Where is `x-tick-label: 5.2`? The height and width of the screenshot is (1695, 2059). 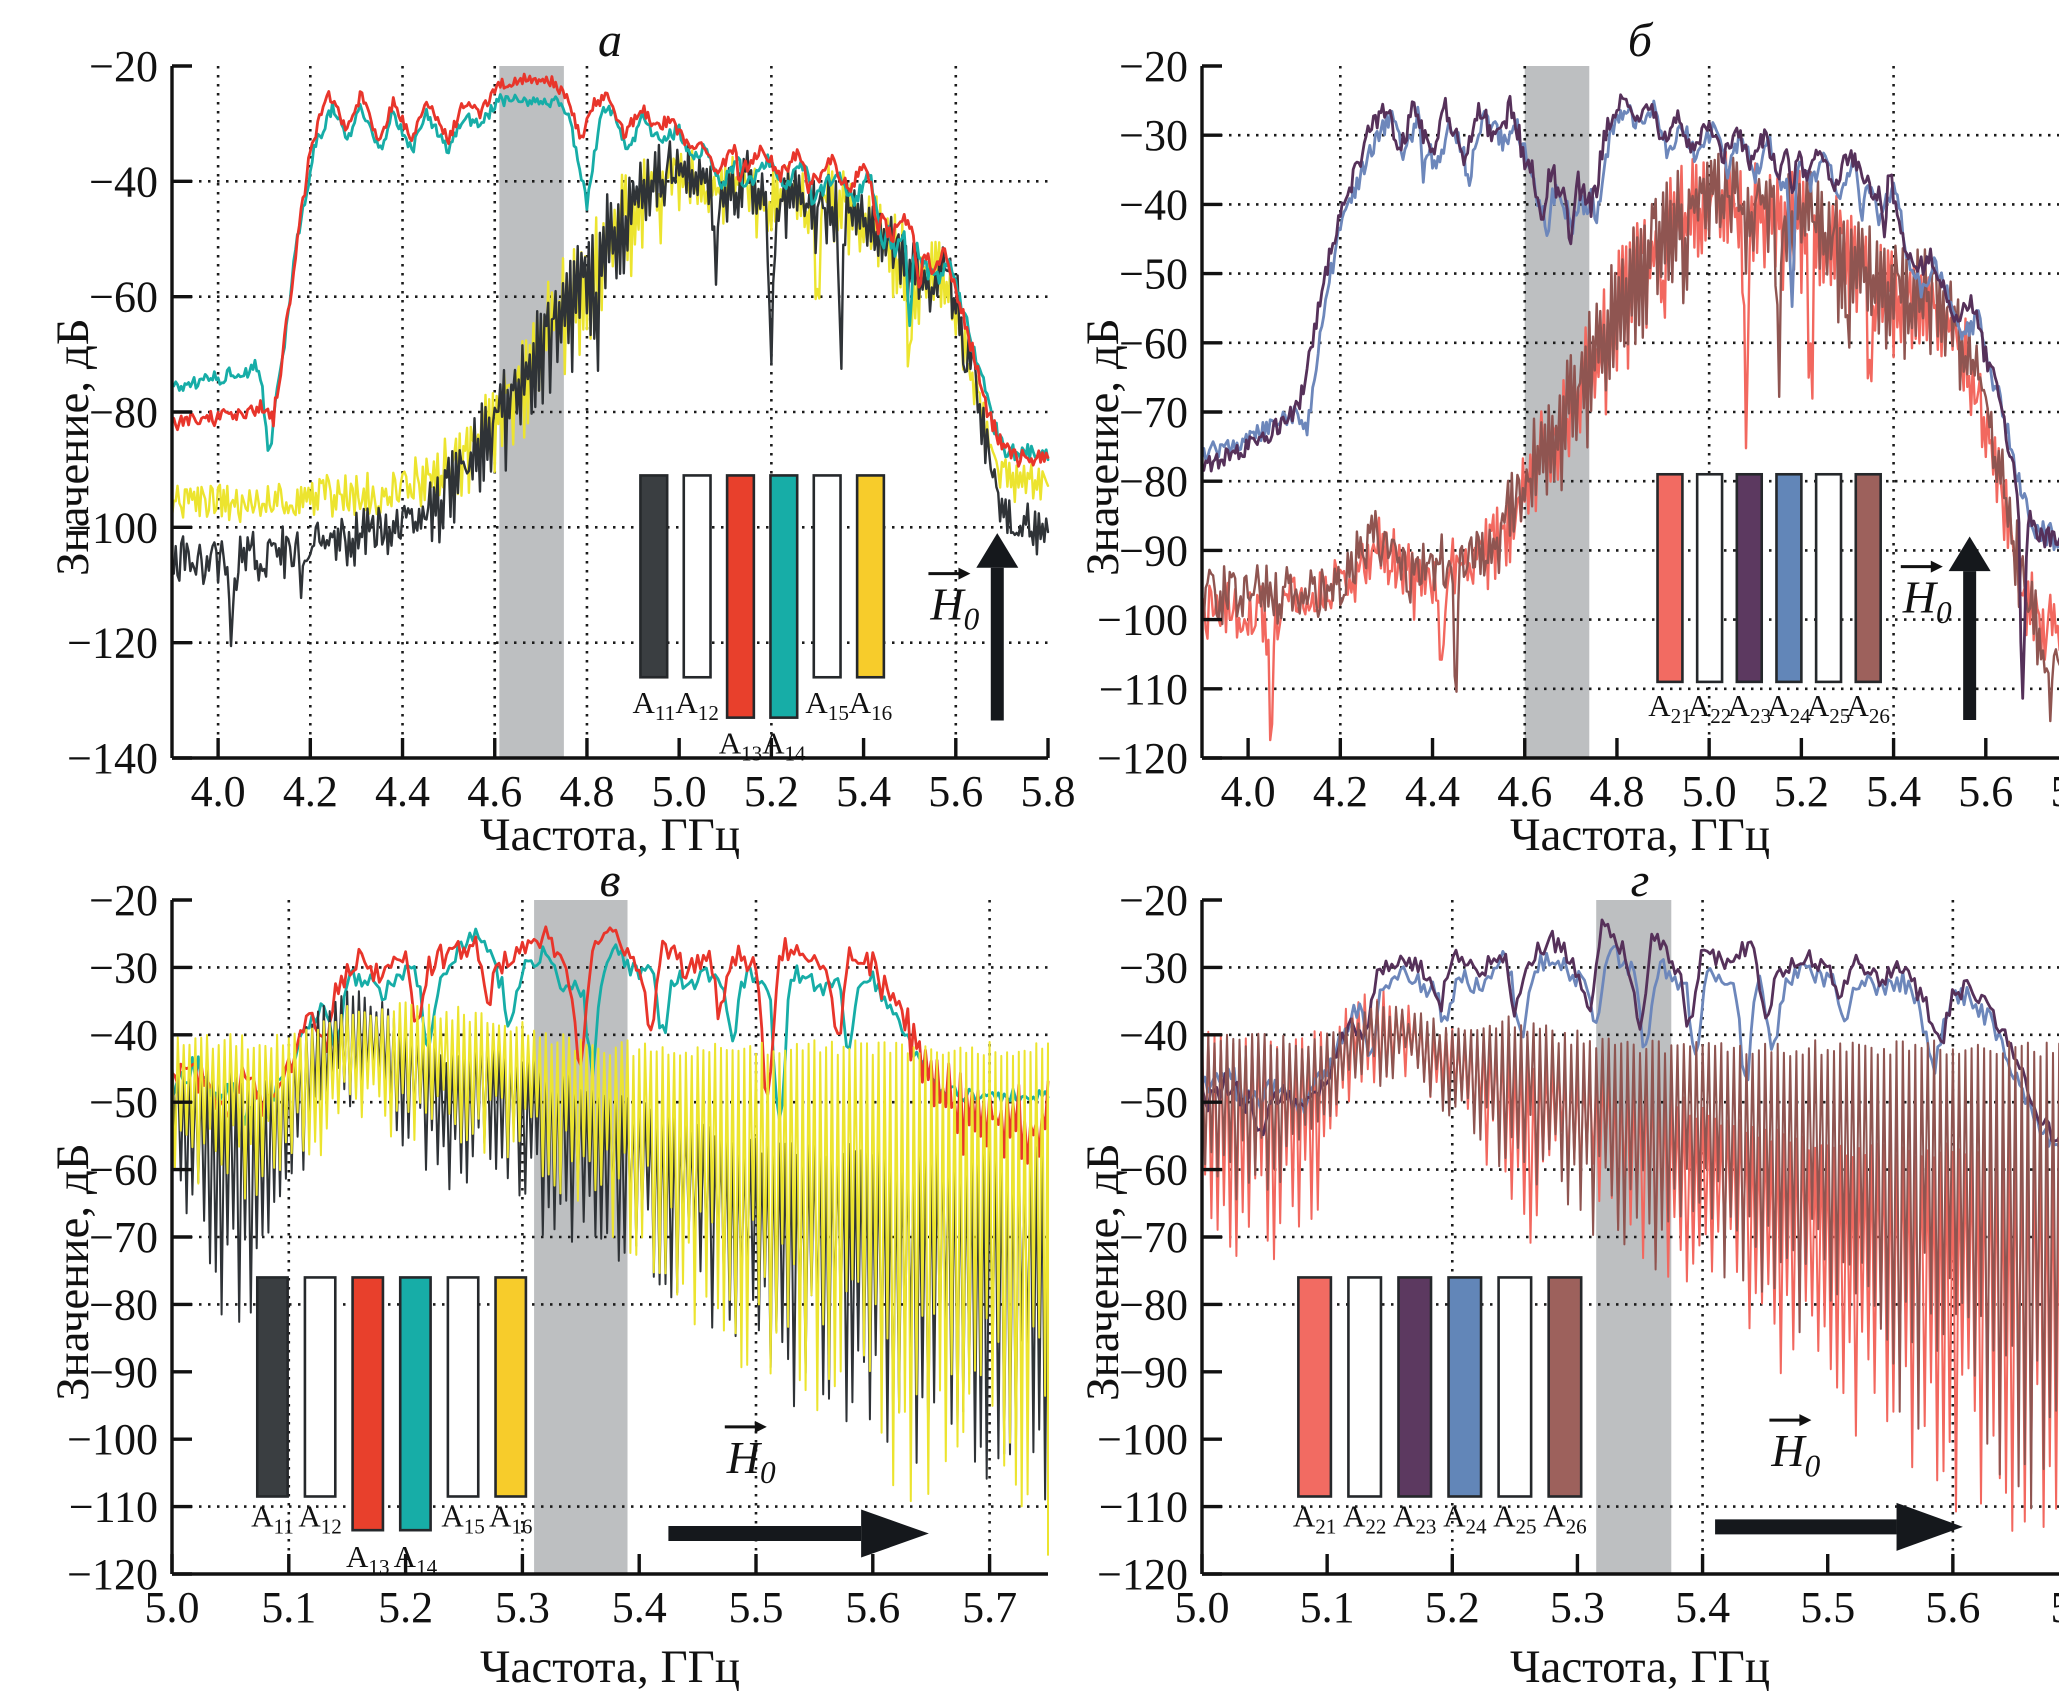
x-tick-label: 5.2 is located at coordinates (1452, 1607).